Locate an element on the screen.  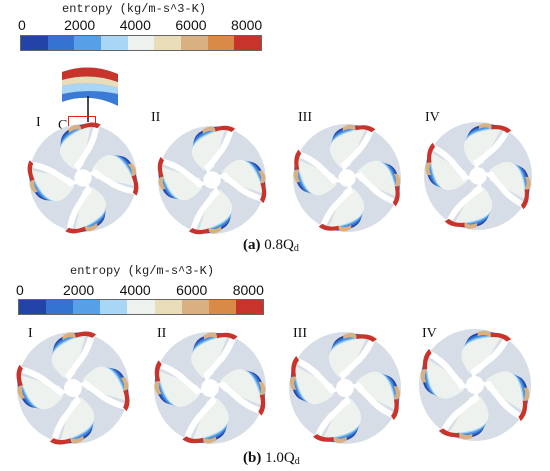
caption-b-text: 1.0Q is located at coordinates (278, 458).